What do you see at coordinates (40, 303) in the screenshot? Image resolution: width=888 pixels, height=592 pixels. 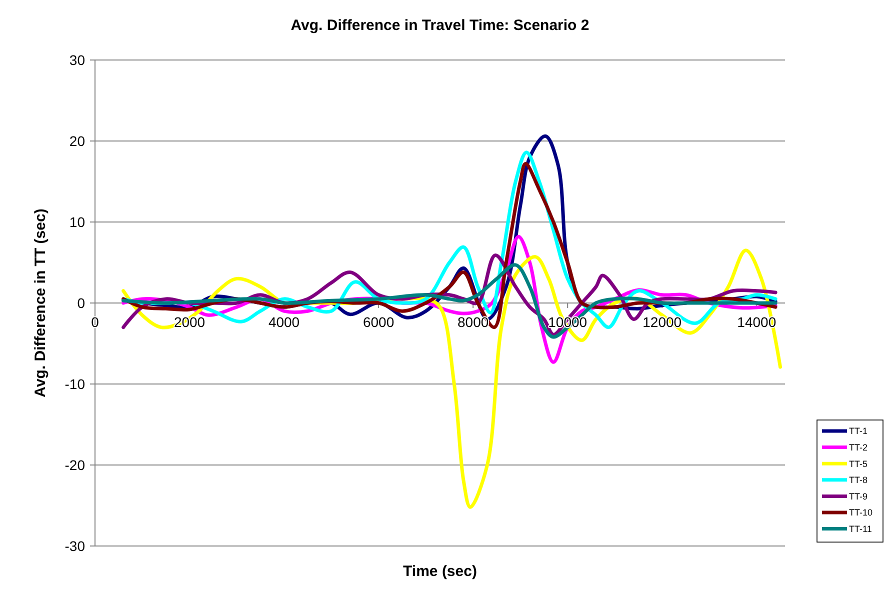 I see `y-axis-title: Avg. Difference in TT (sec)` at bounding box center [40, 303].